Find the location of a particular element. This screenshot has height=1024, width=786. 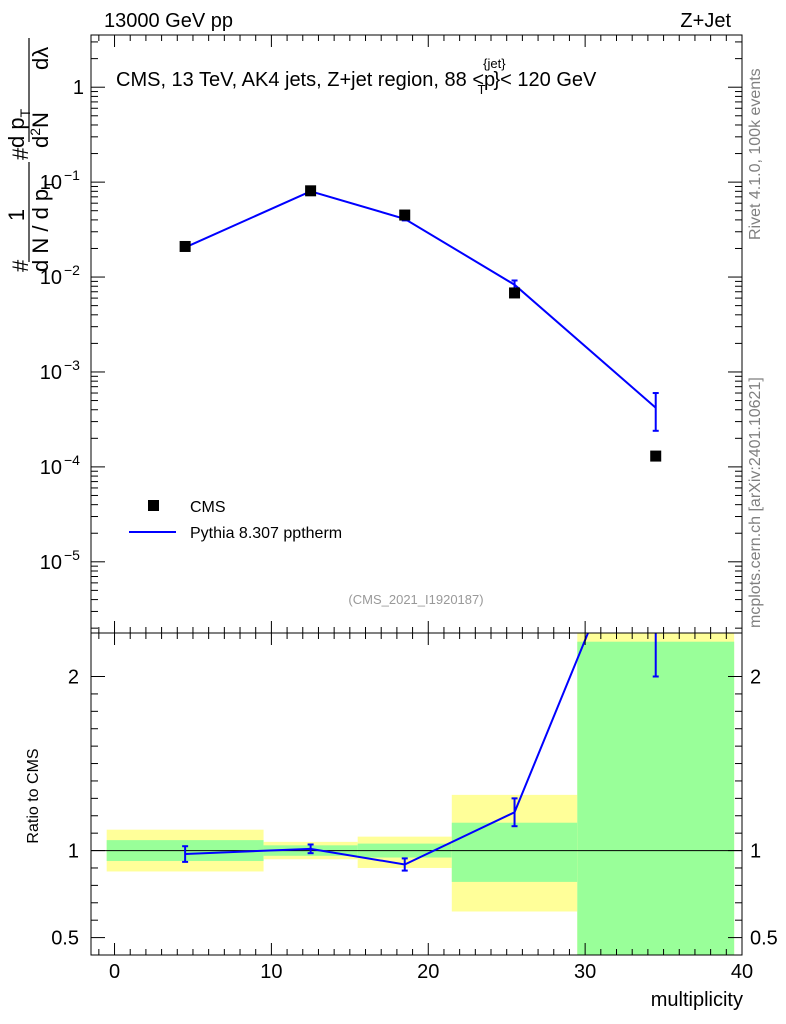

header-right: Z+Jet is located at coordinates (705, 21).